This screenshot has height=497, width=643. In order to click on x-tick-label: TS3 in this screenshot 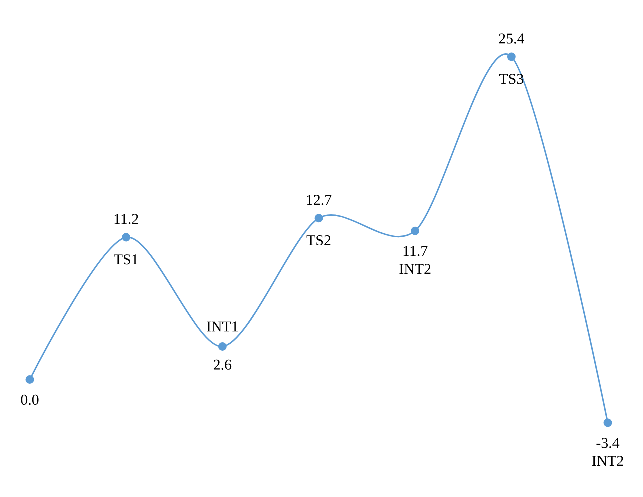, I will do `click(511, 79)`.